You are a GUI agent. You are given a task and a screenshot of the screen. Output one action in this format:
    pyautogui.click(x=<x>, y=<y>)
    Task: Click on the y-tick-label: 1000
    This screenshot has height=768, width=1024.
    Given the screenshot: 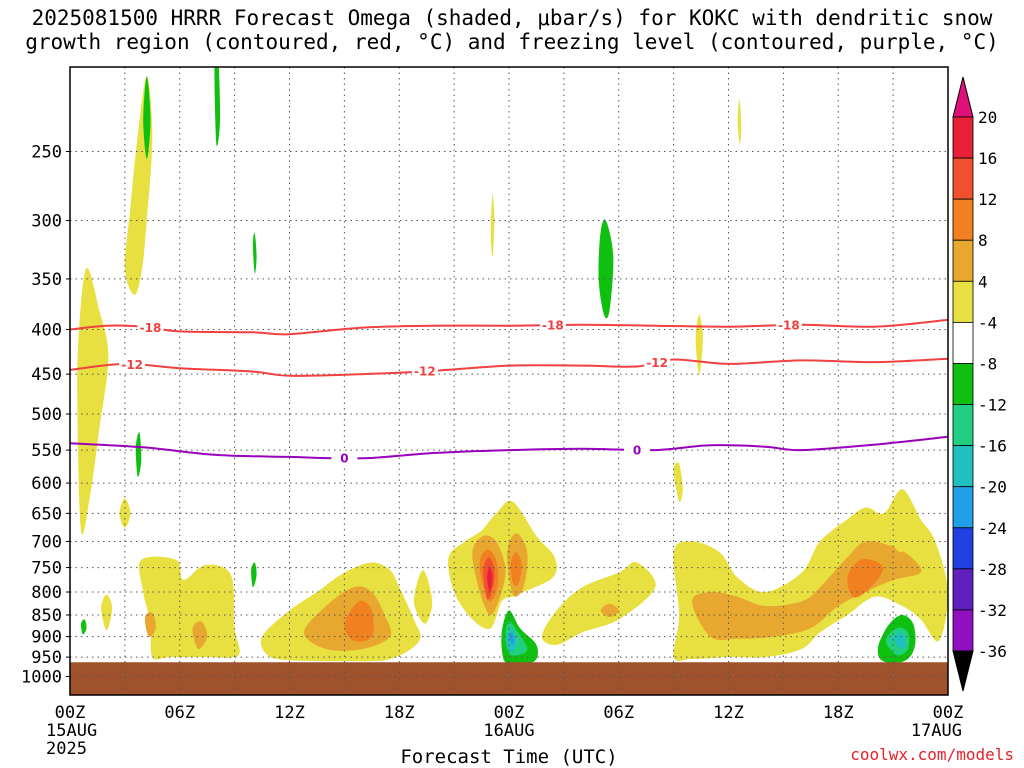 What is the action you would take?
    pyautogui.click(x=41, y=678)
    